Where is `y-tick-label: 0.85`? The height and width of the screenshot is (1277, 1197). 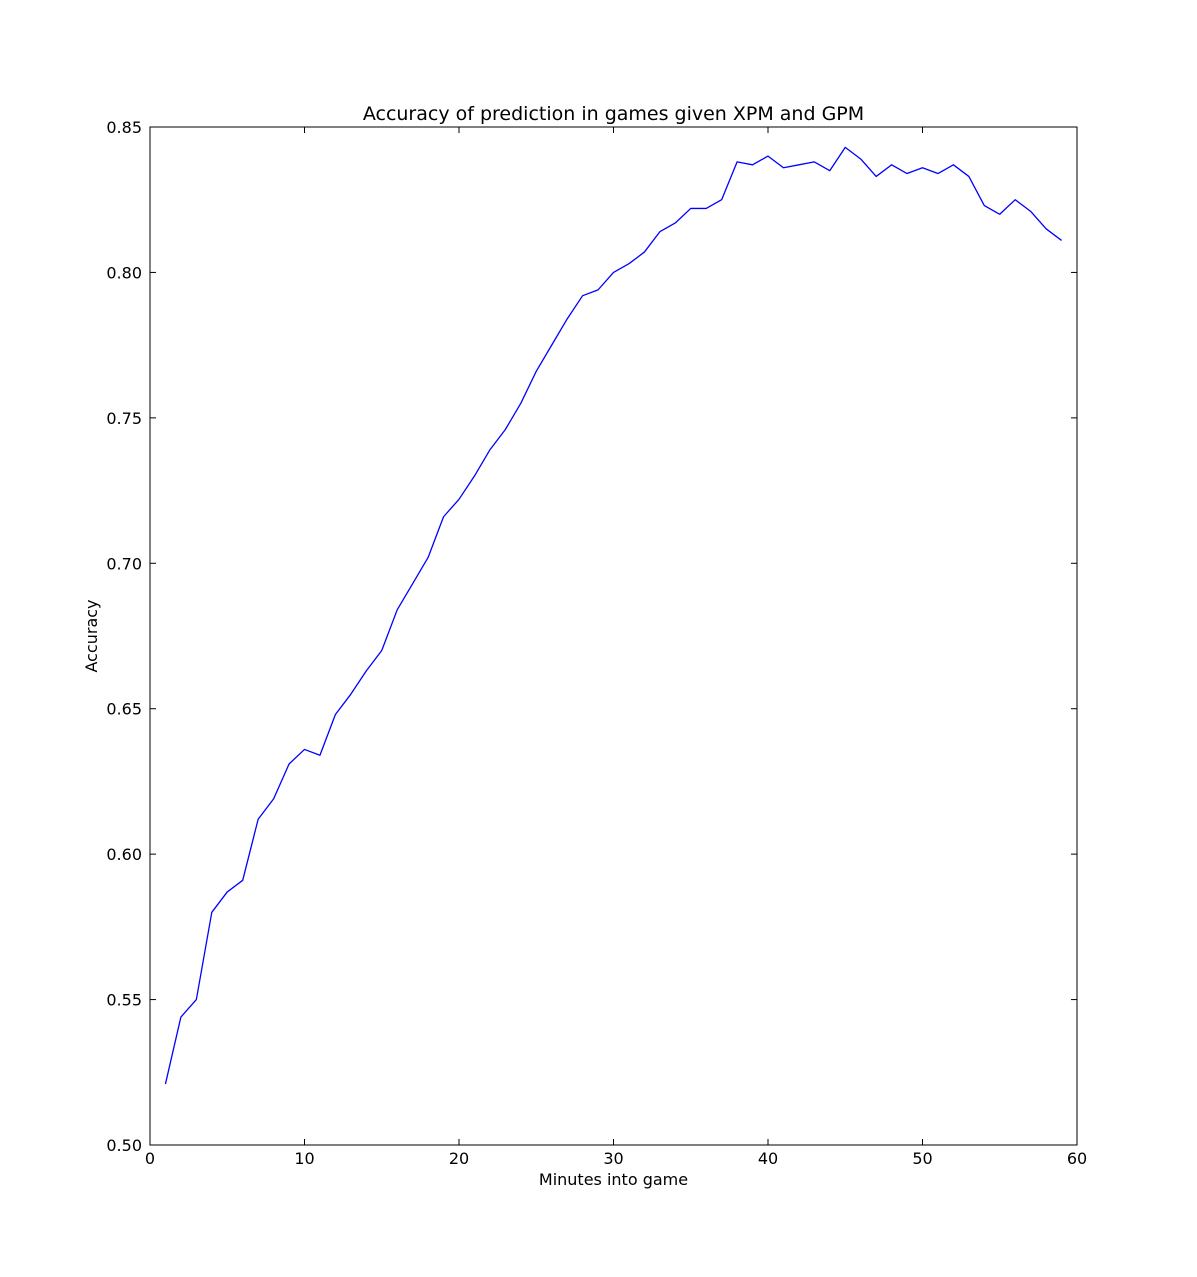
y-tick-label: 0.85 is located at coordinates (124, 127).